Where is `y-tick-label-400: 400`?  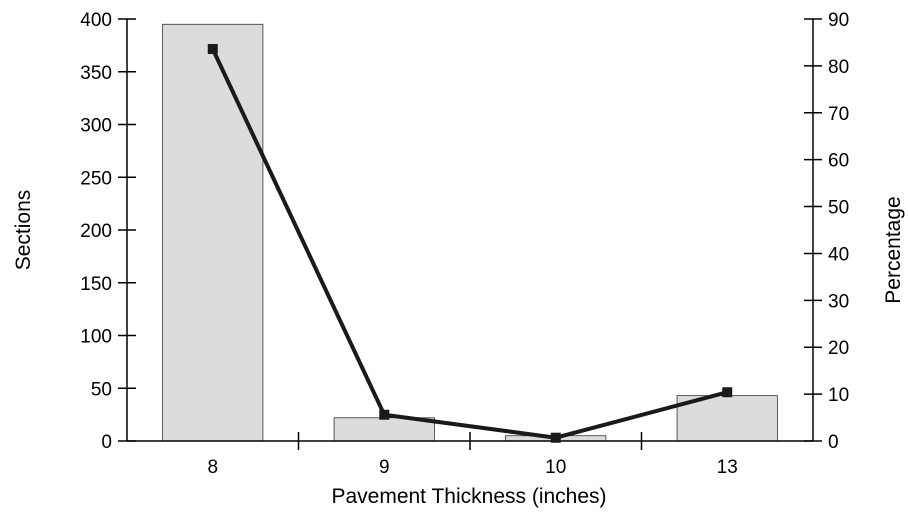
y-tick-label-400: 400 is located at coordinates (96, 20).